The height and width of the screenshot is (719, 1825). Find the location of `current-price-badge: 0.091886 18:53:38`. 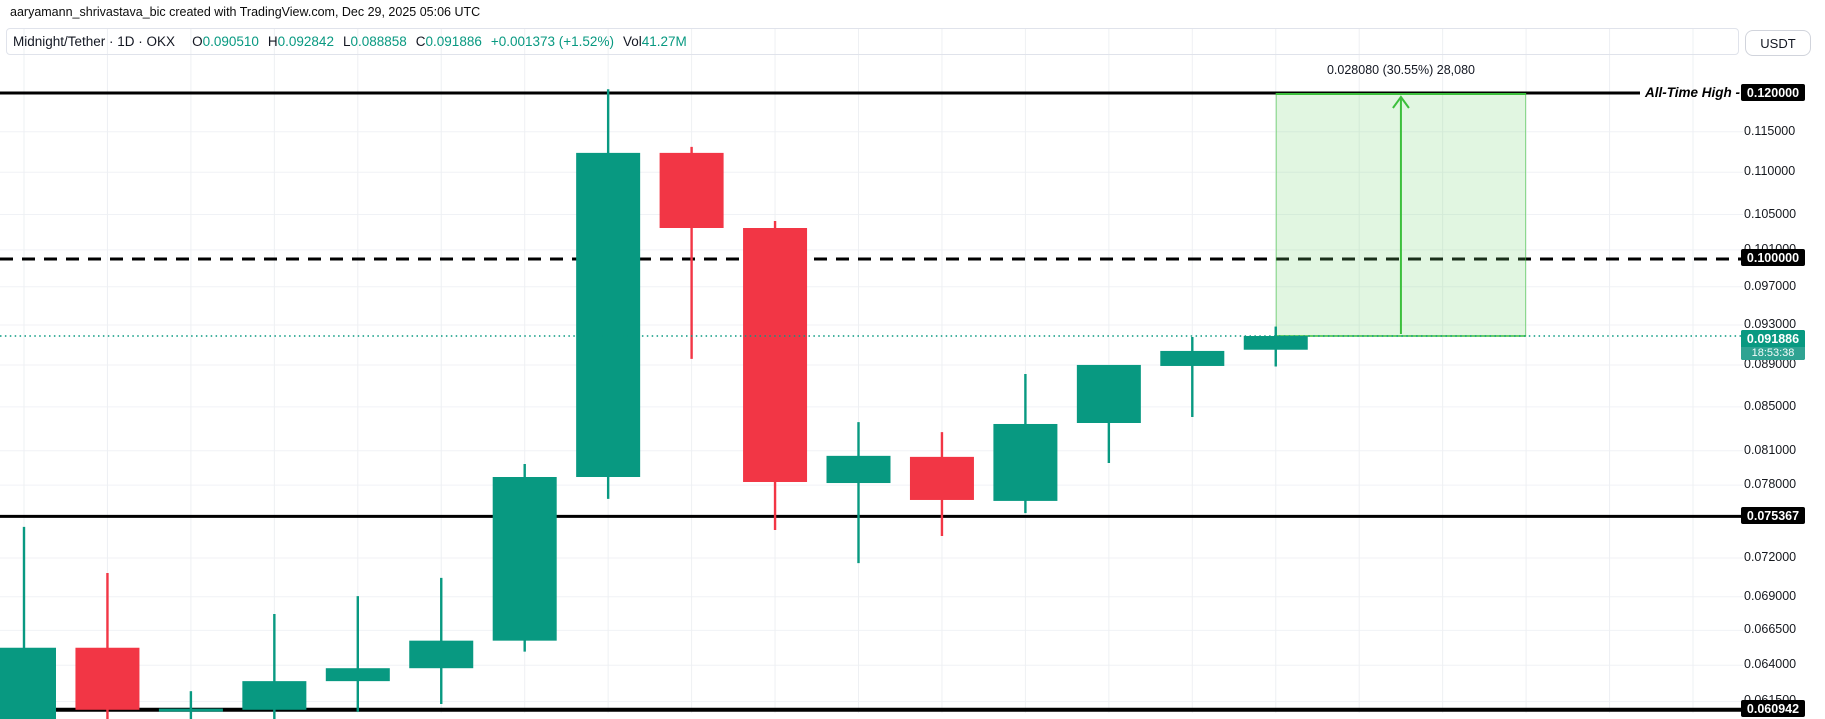

current-price-badge: 0.091886 18:53:38 is located at coordinates (1773, 344).